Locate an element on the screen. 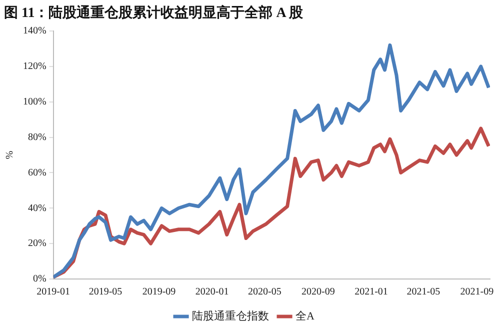  x-tick-label: 2019-05 is located at coordinates (105, 292).